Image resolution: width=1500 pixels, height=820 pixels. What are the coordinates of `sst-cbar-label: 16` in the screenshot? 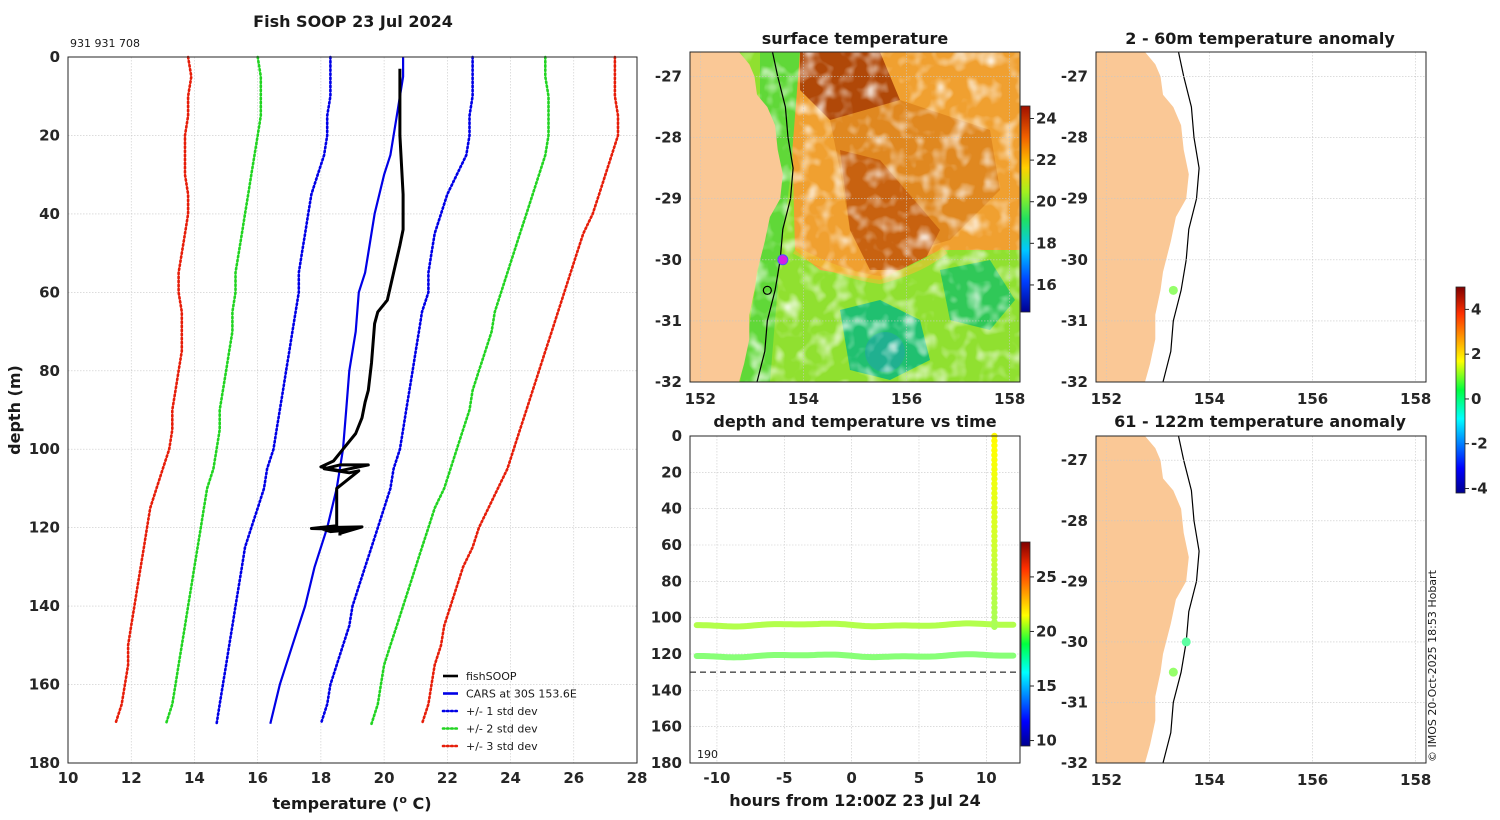 It's located at (1046, 285).